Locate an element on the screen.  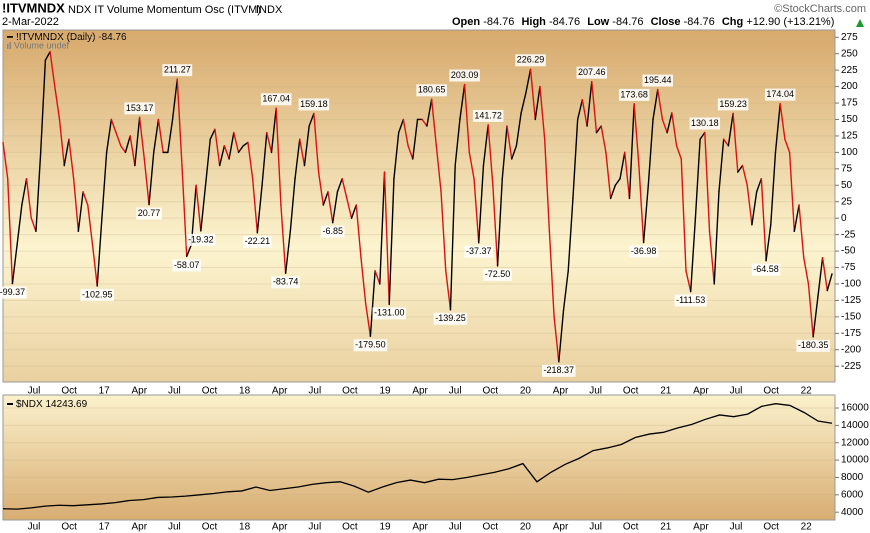
value-label: 159.23 is located at coordinates (733, 104).